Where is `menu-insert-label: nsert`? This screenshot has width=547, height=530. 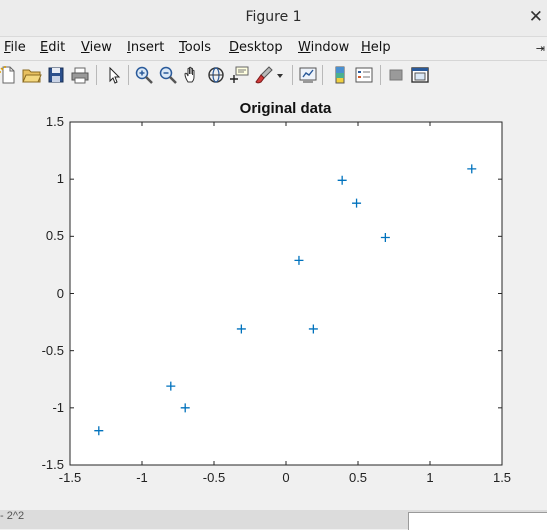 menu-insert-label: nsert is located at coordinates (147, 47).